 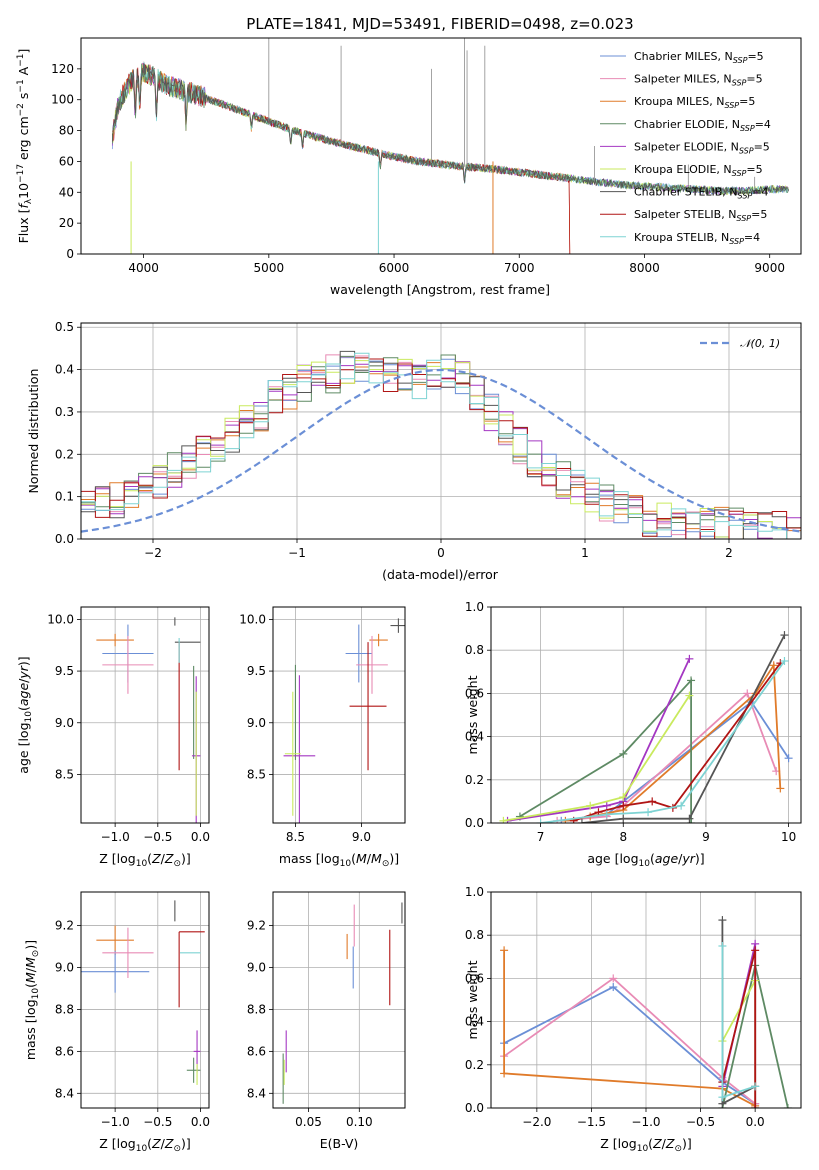 What do you see at coordinates (23, 72) in the screenshot?
I see `label-part: A` at bounding box center [23, 72].